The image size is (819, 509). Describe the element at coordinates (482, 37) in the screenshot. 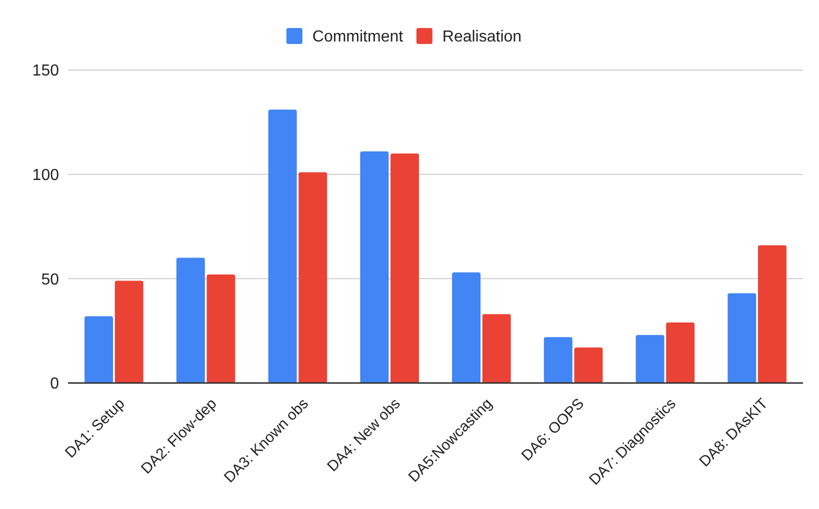

I see `legend-label: Realisation` at that location.